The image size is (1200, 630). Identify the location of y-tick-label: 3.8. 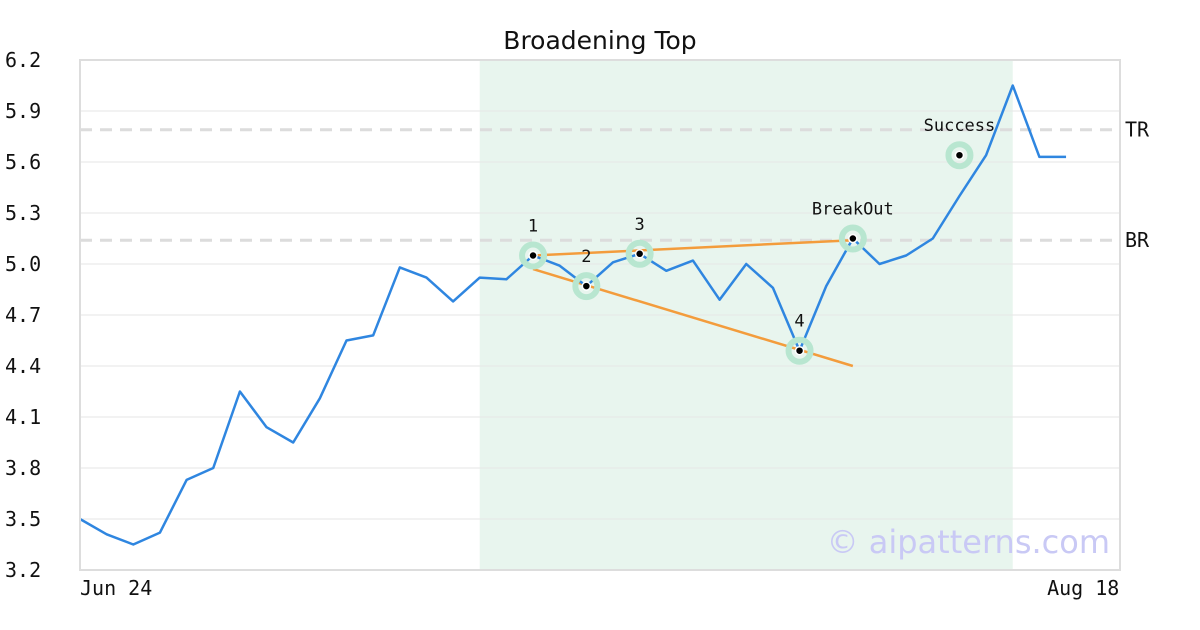
(23, 468).